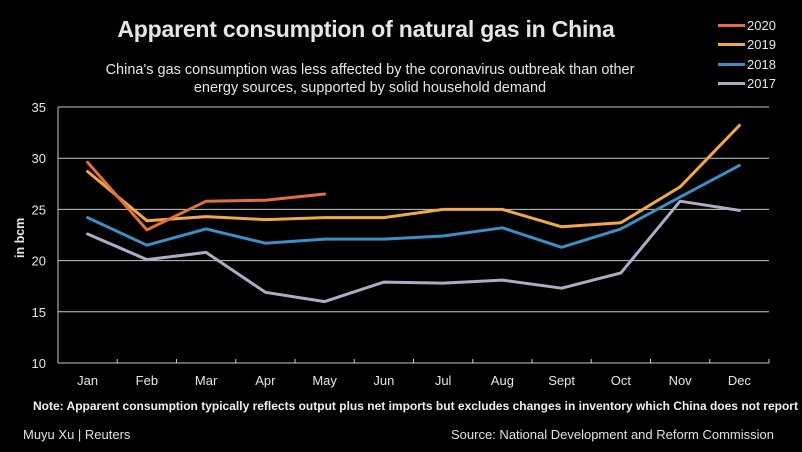 The height and width of the screenshot is (452, 802). Describe the element at coordinates (39, 261) in the screenshot. I see `y-tick-label: 20` at that location.